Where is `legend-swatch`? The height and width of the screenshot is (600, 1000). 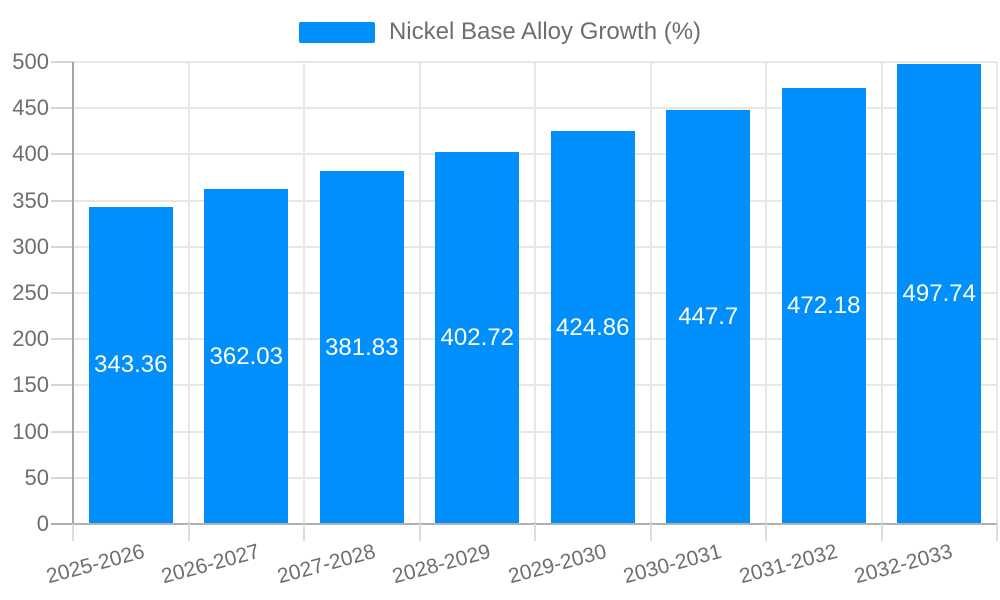
legend-swatch is located at coordinates (336, 32).